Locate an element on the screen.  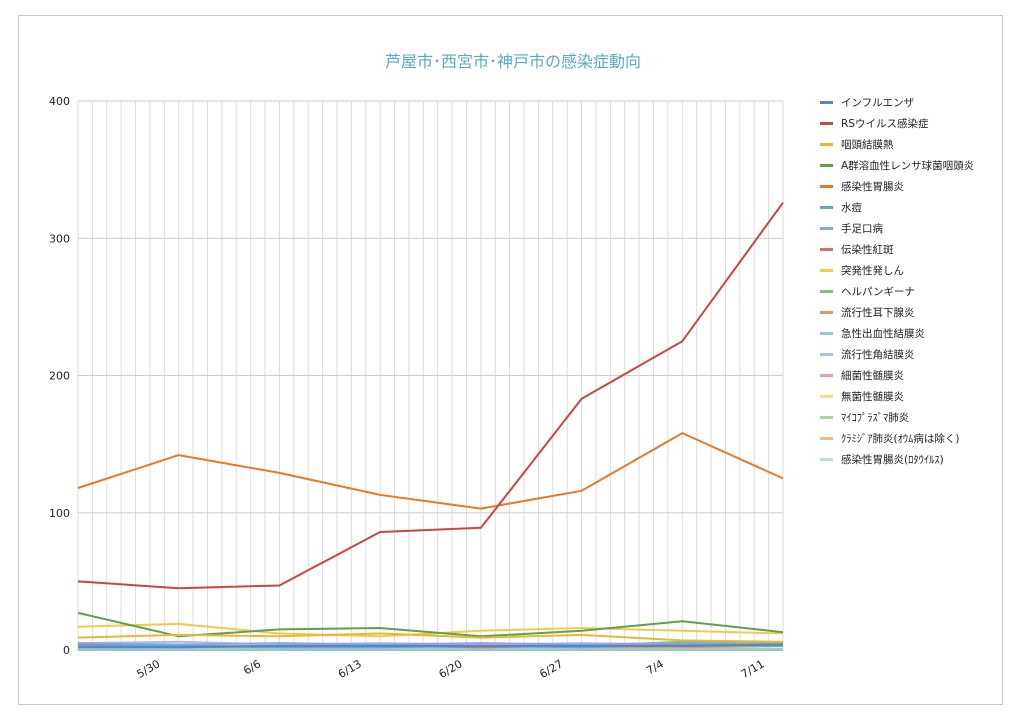
legend-item: 感染性胃腸炎(ﾛﾀｳｲﾙｽ) is located at coordinates (920, 459).